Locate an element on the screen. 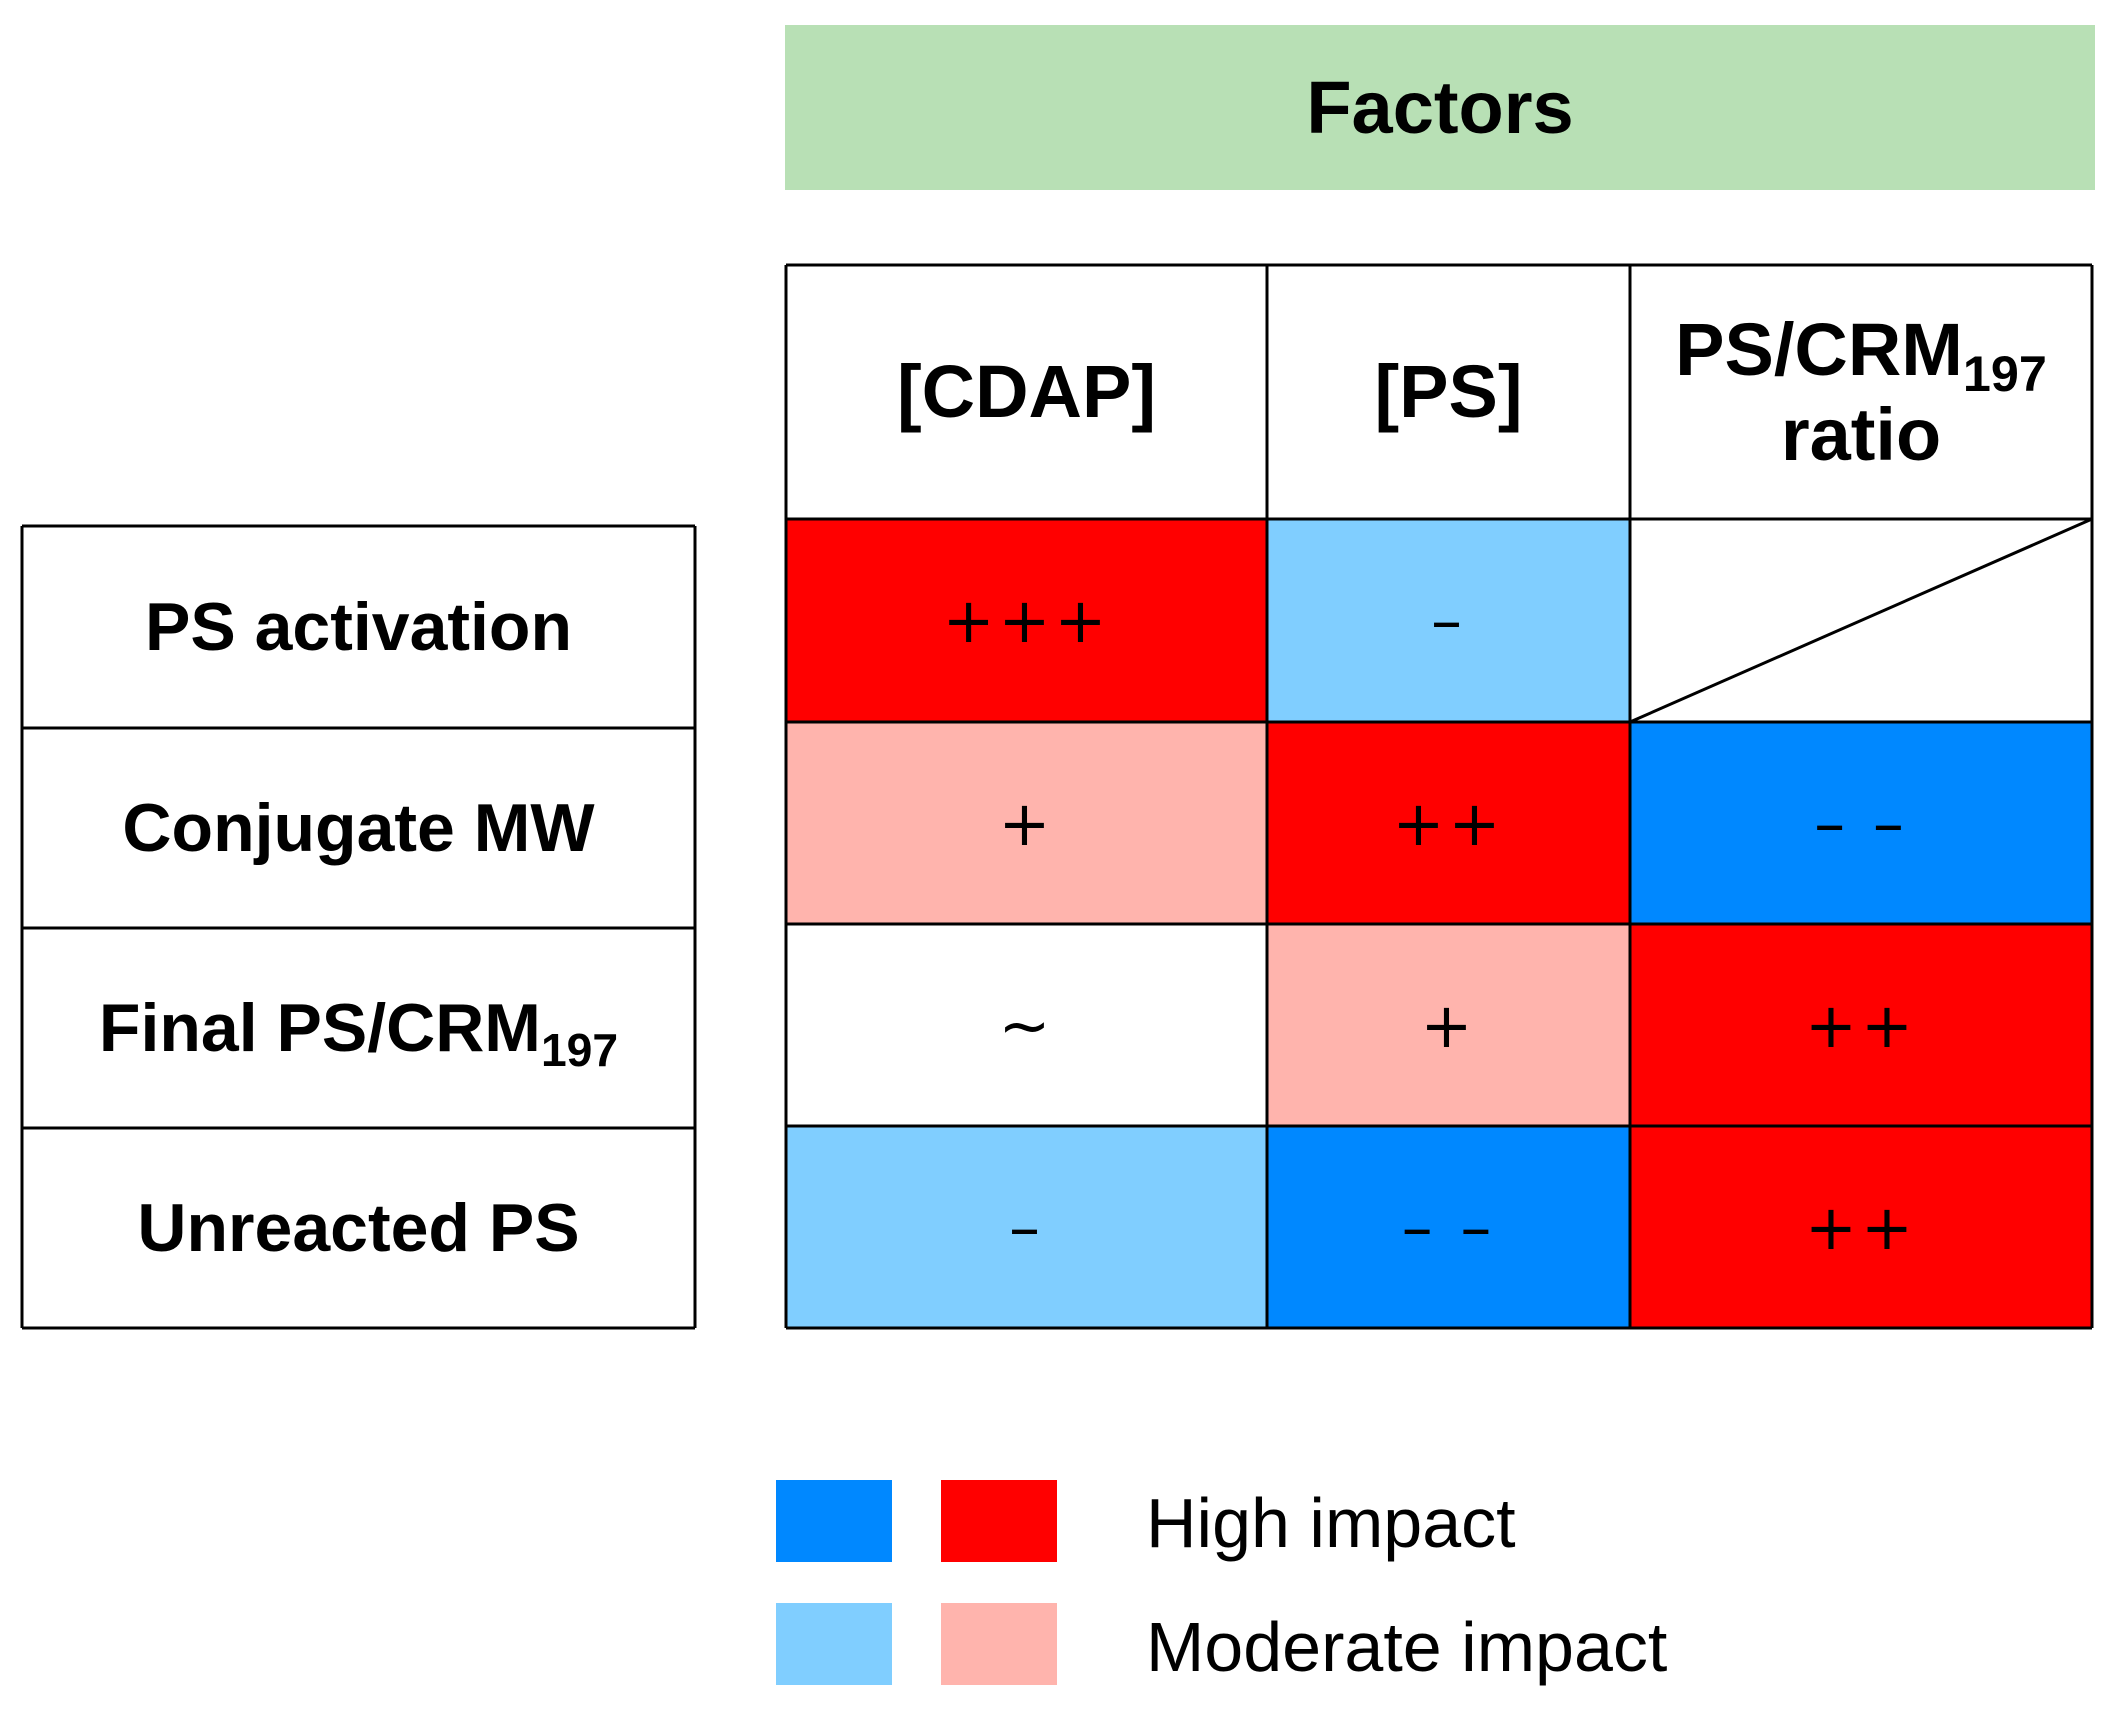 Image resolution: width=2112 pixels, height=1709 pixels. impact-cell-r1-c1: +++ is located at coordinates (1026, 620).